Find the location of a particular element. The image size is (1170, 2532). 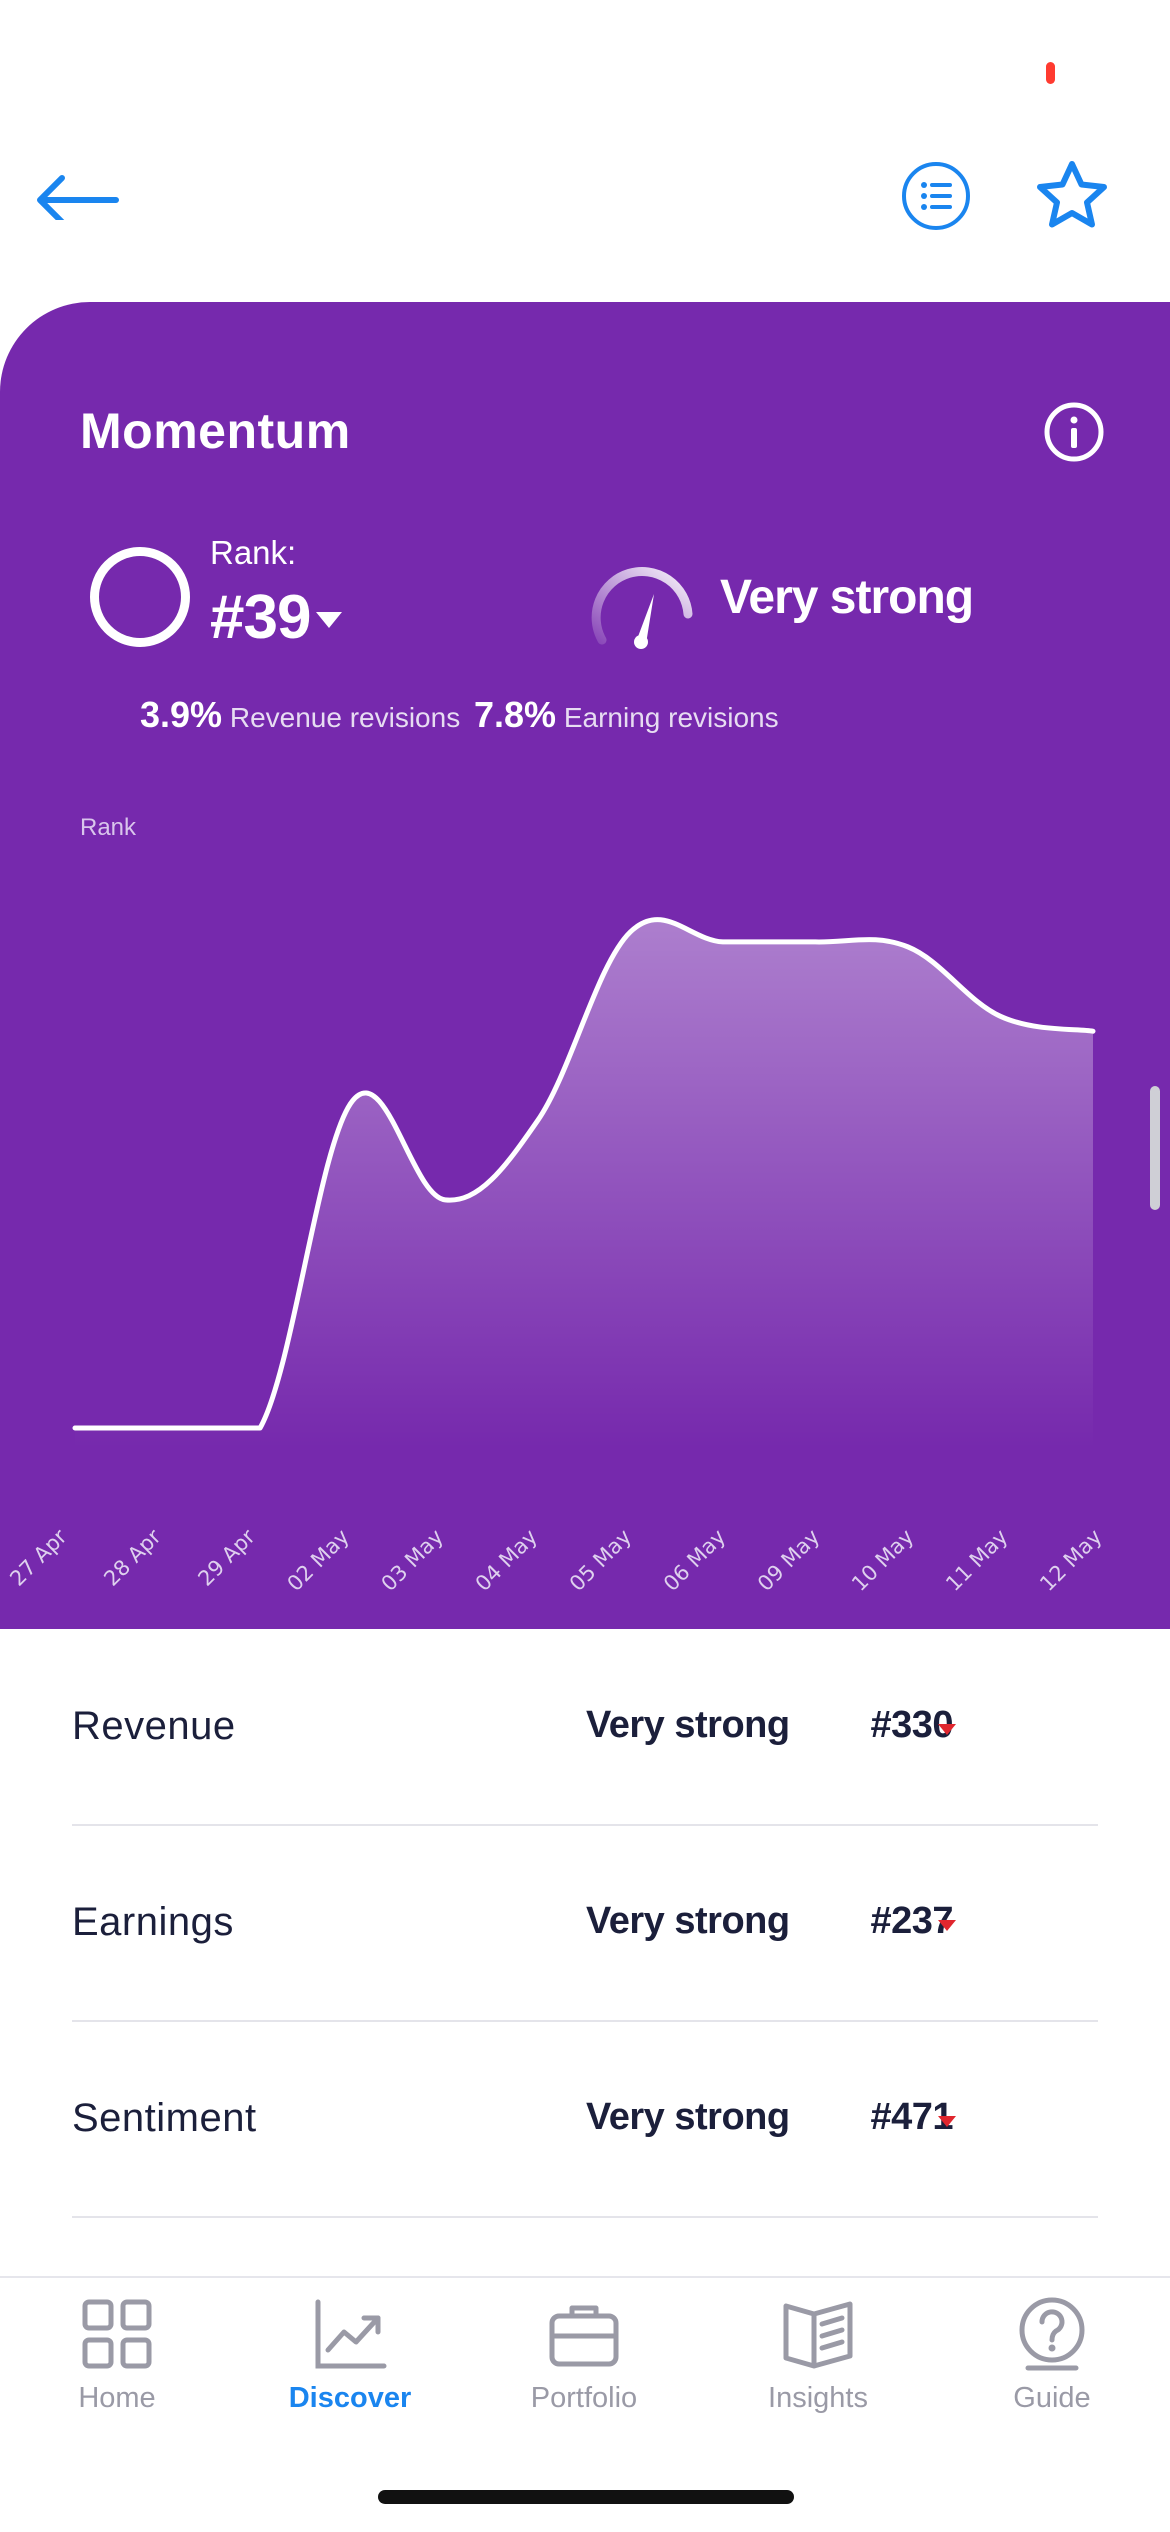

earning-revisions: 7.8% Earning revisions is located at coordinates (626, 715).